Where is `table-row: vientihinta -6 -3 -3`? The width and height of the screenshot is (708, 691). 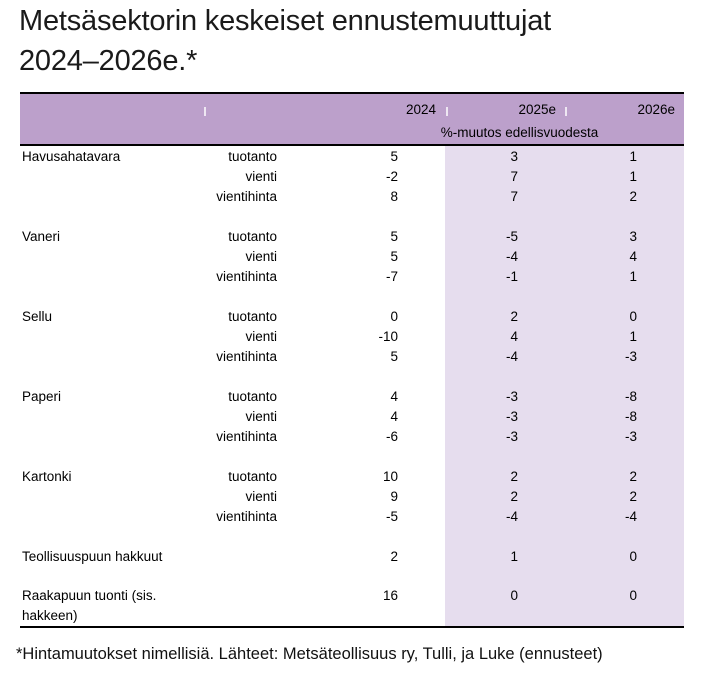 table-row: vientihinta -6 -3 -3 is located at coordinates (352, 436).